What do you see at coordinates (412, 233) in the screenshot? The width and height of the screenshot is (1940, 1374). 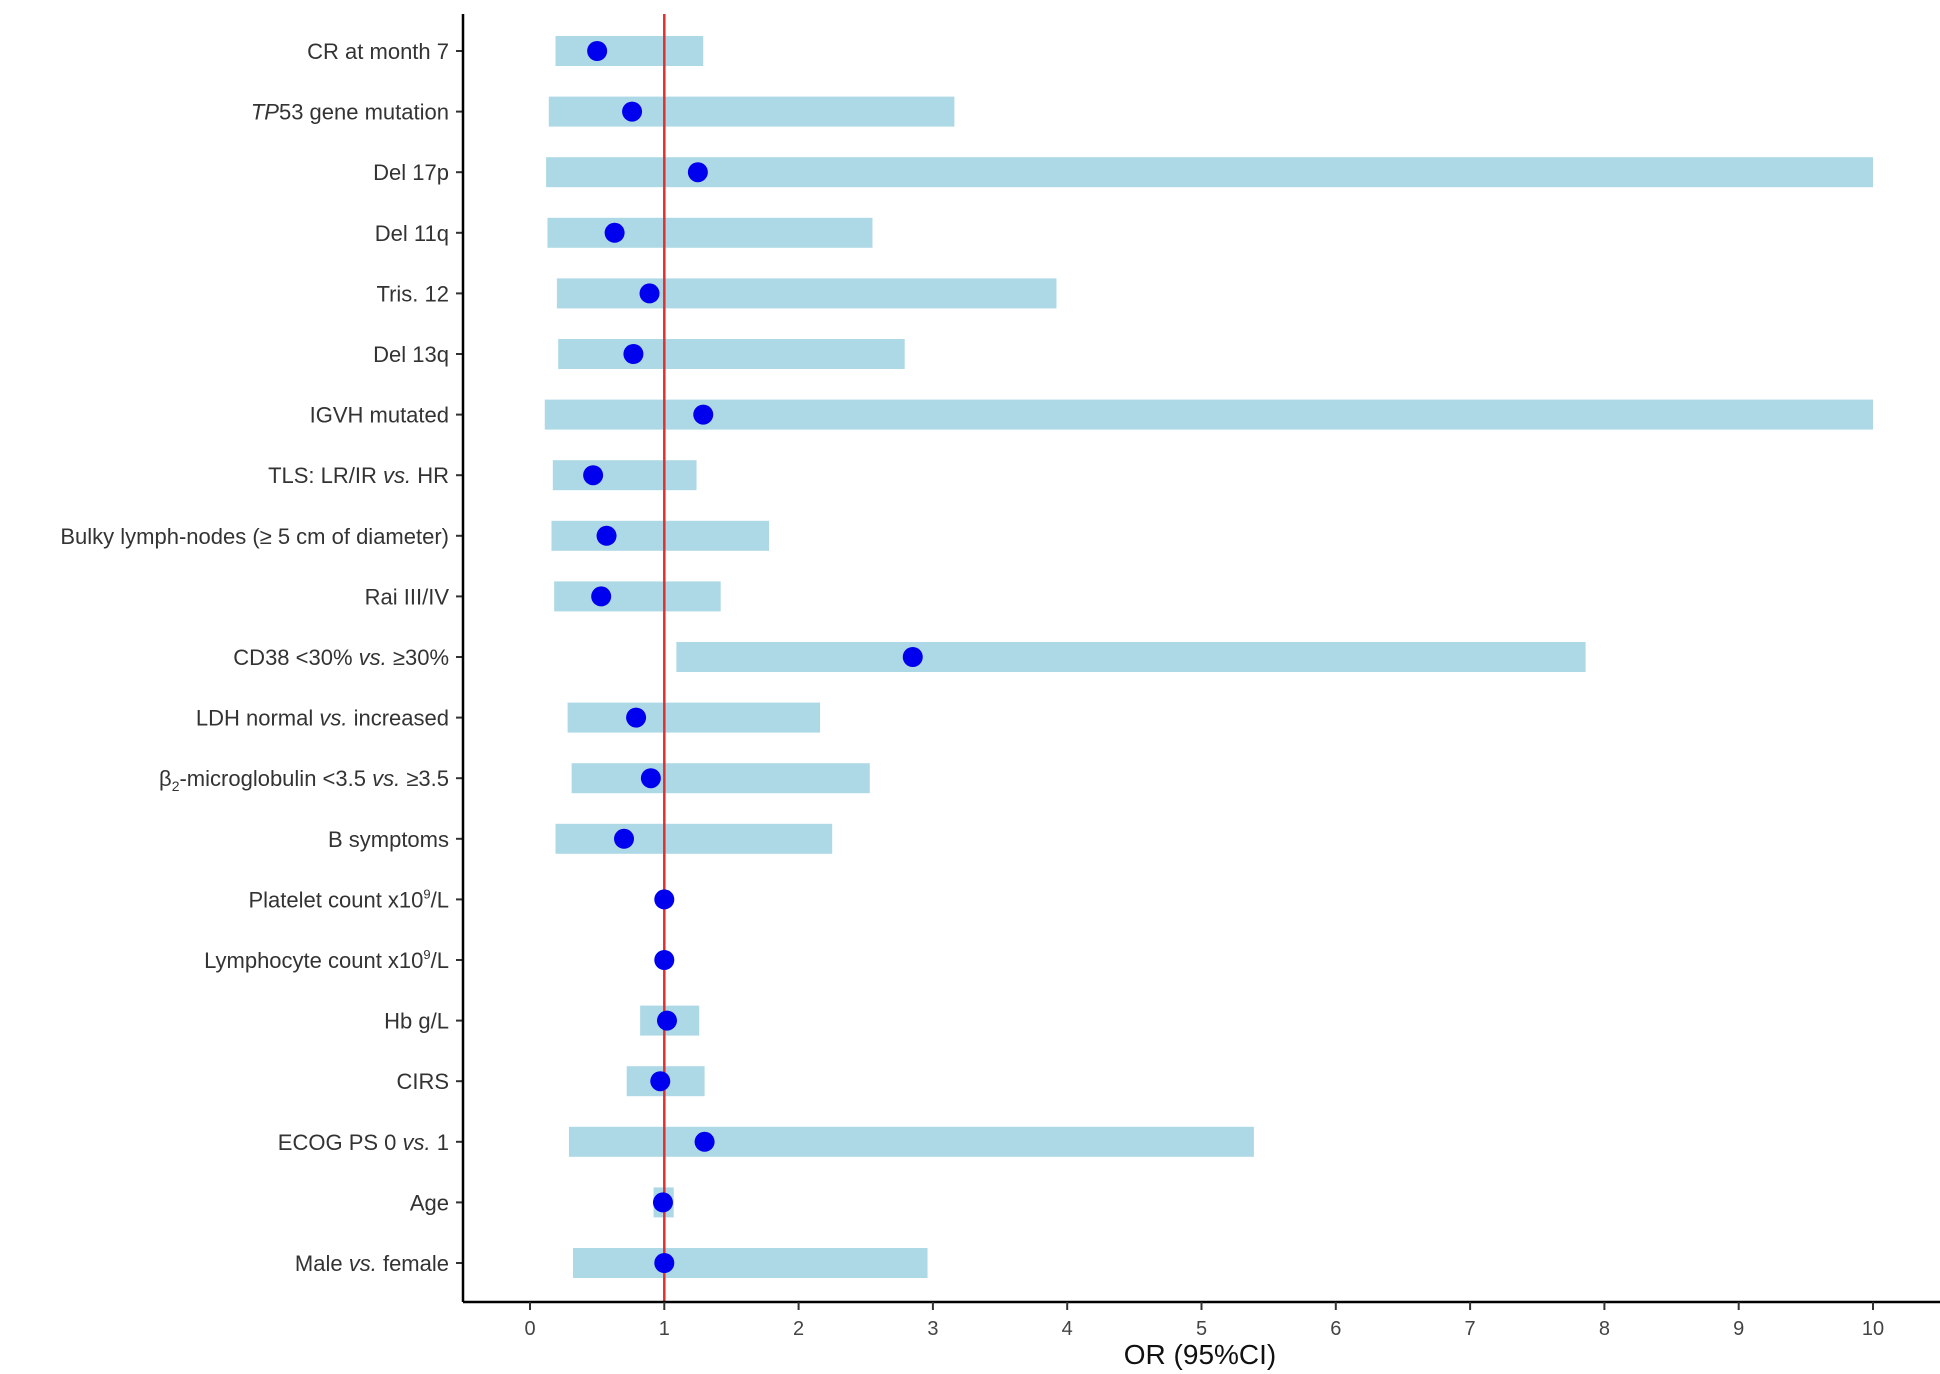 I see `row-label: Del 11q` at bounding box center [412, 233].